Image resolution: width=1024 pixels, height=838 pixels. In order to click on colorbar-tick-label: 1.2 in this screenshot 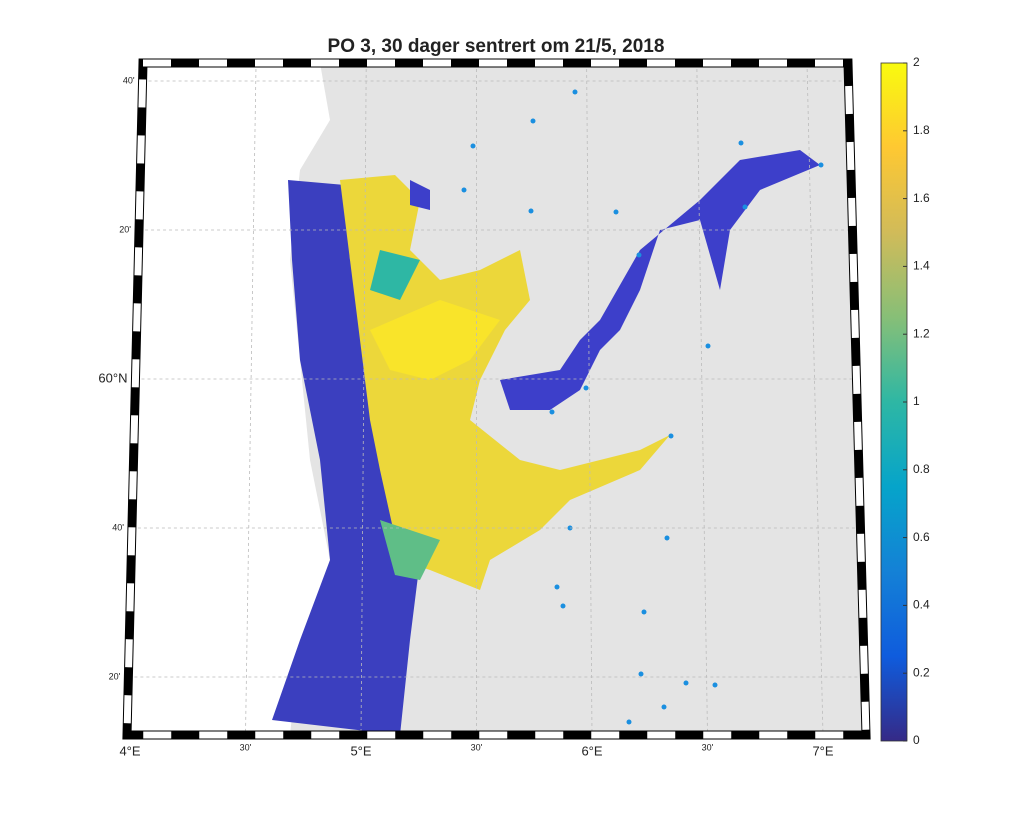, I will do `click(921, 333)`.